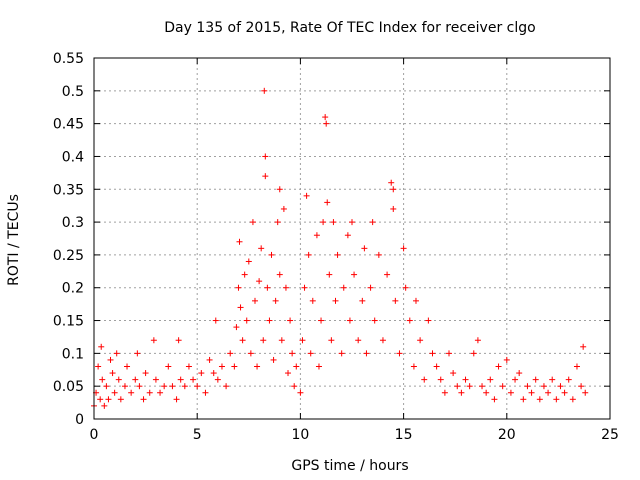 The image size is (640, 480). Describe the element at coordinates (68, 387) in the screenshot. I see `y-tick-label: 0.05` at that location.